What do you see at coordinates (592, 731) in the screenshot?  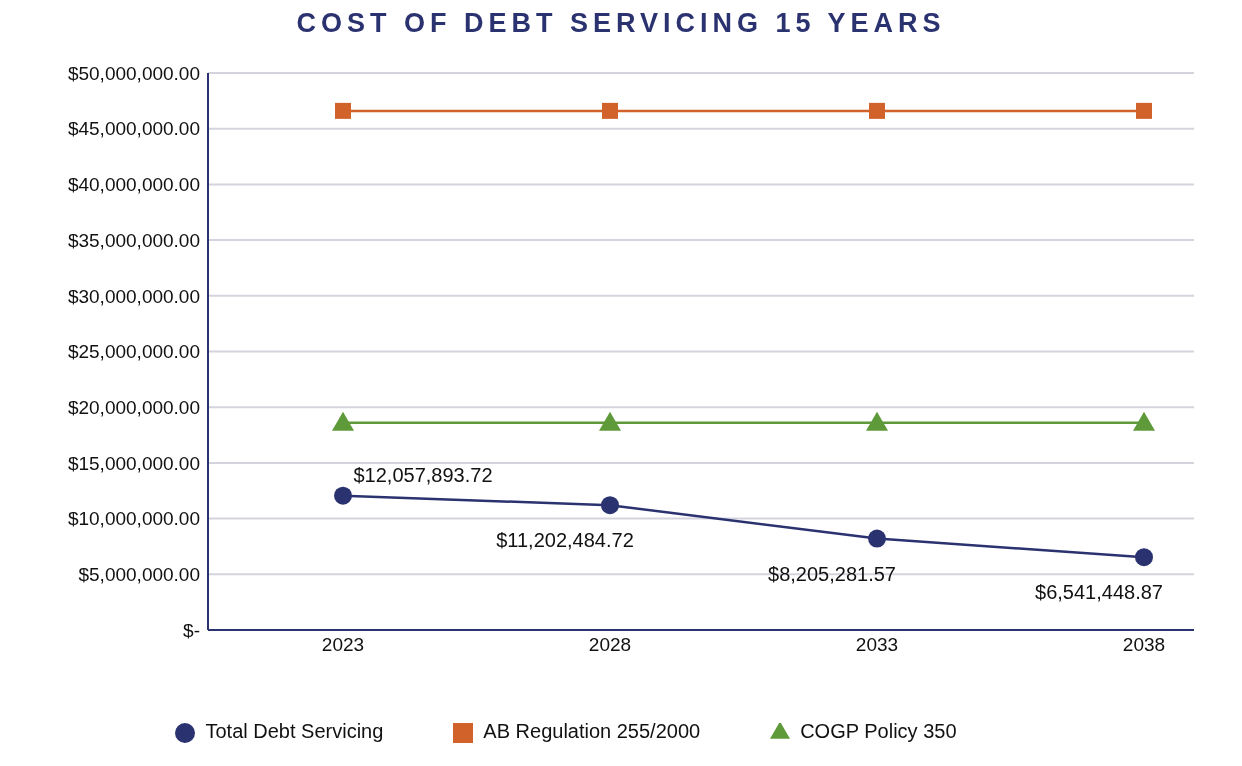 I see `legend-label: AB Regulation 255/2000` at bounding box center [592, 731].